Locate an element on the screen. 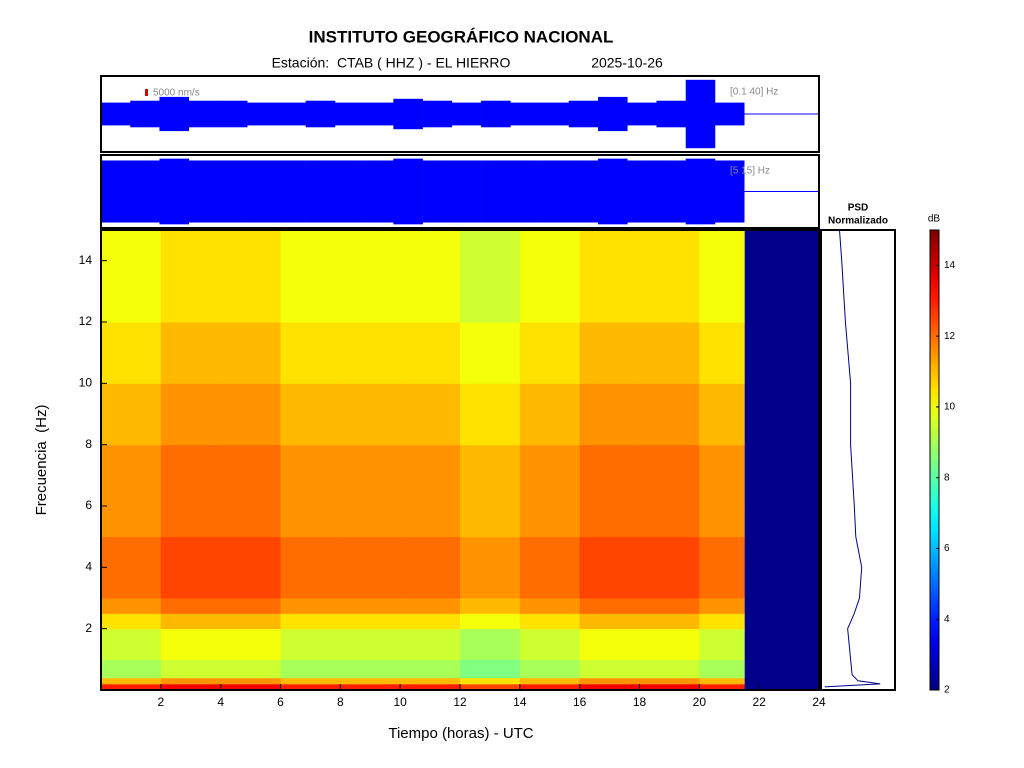 The width and height of the screenshot is (1024, 768). y-tick-label: 2 is located at coordinates (88, 628).